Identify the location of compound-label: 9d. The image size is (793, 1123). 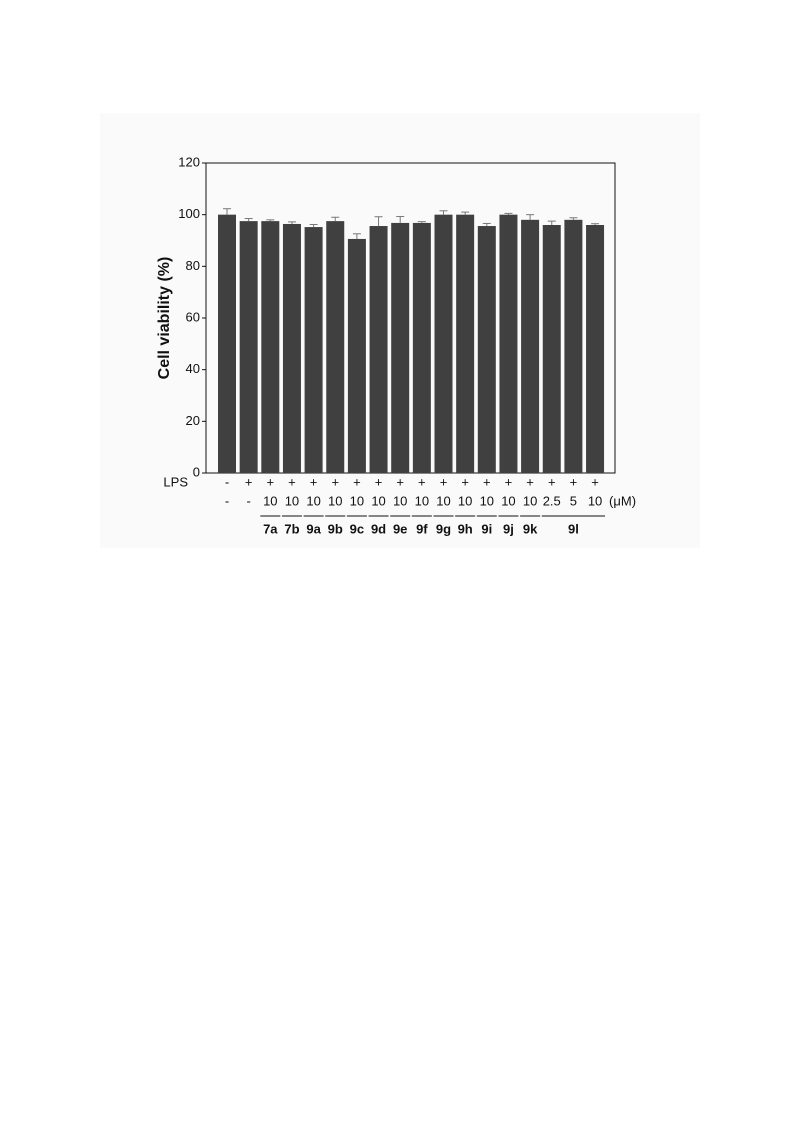
(378, 528).